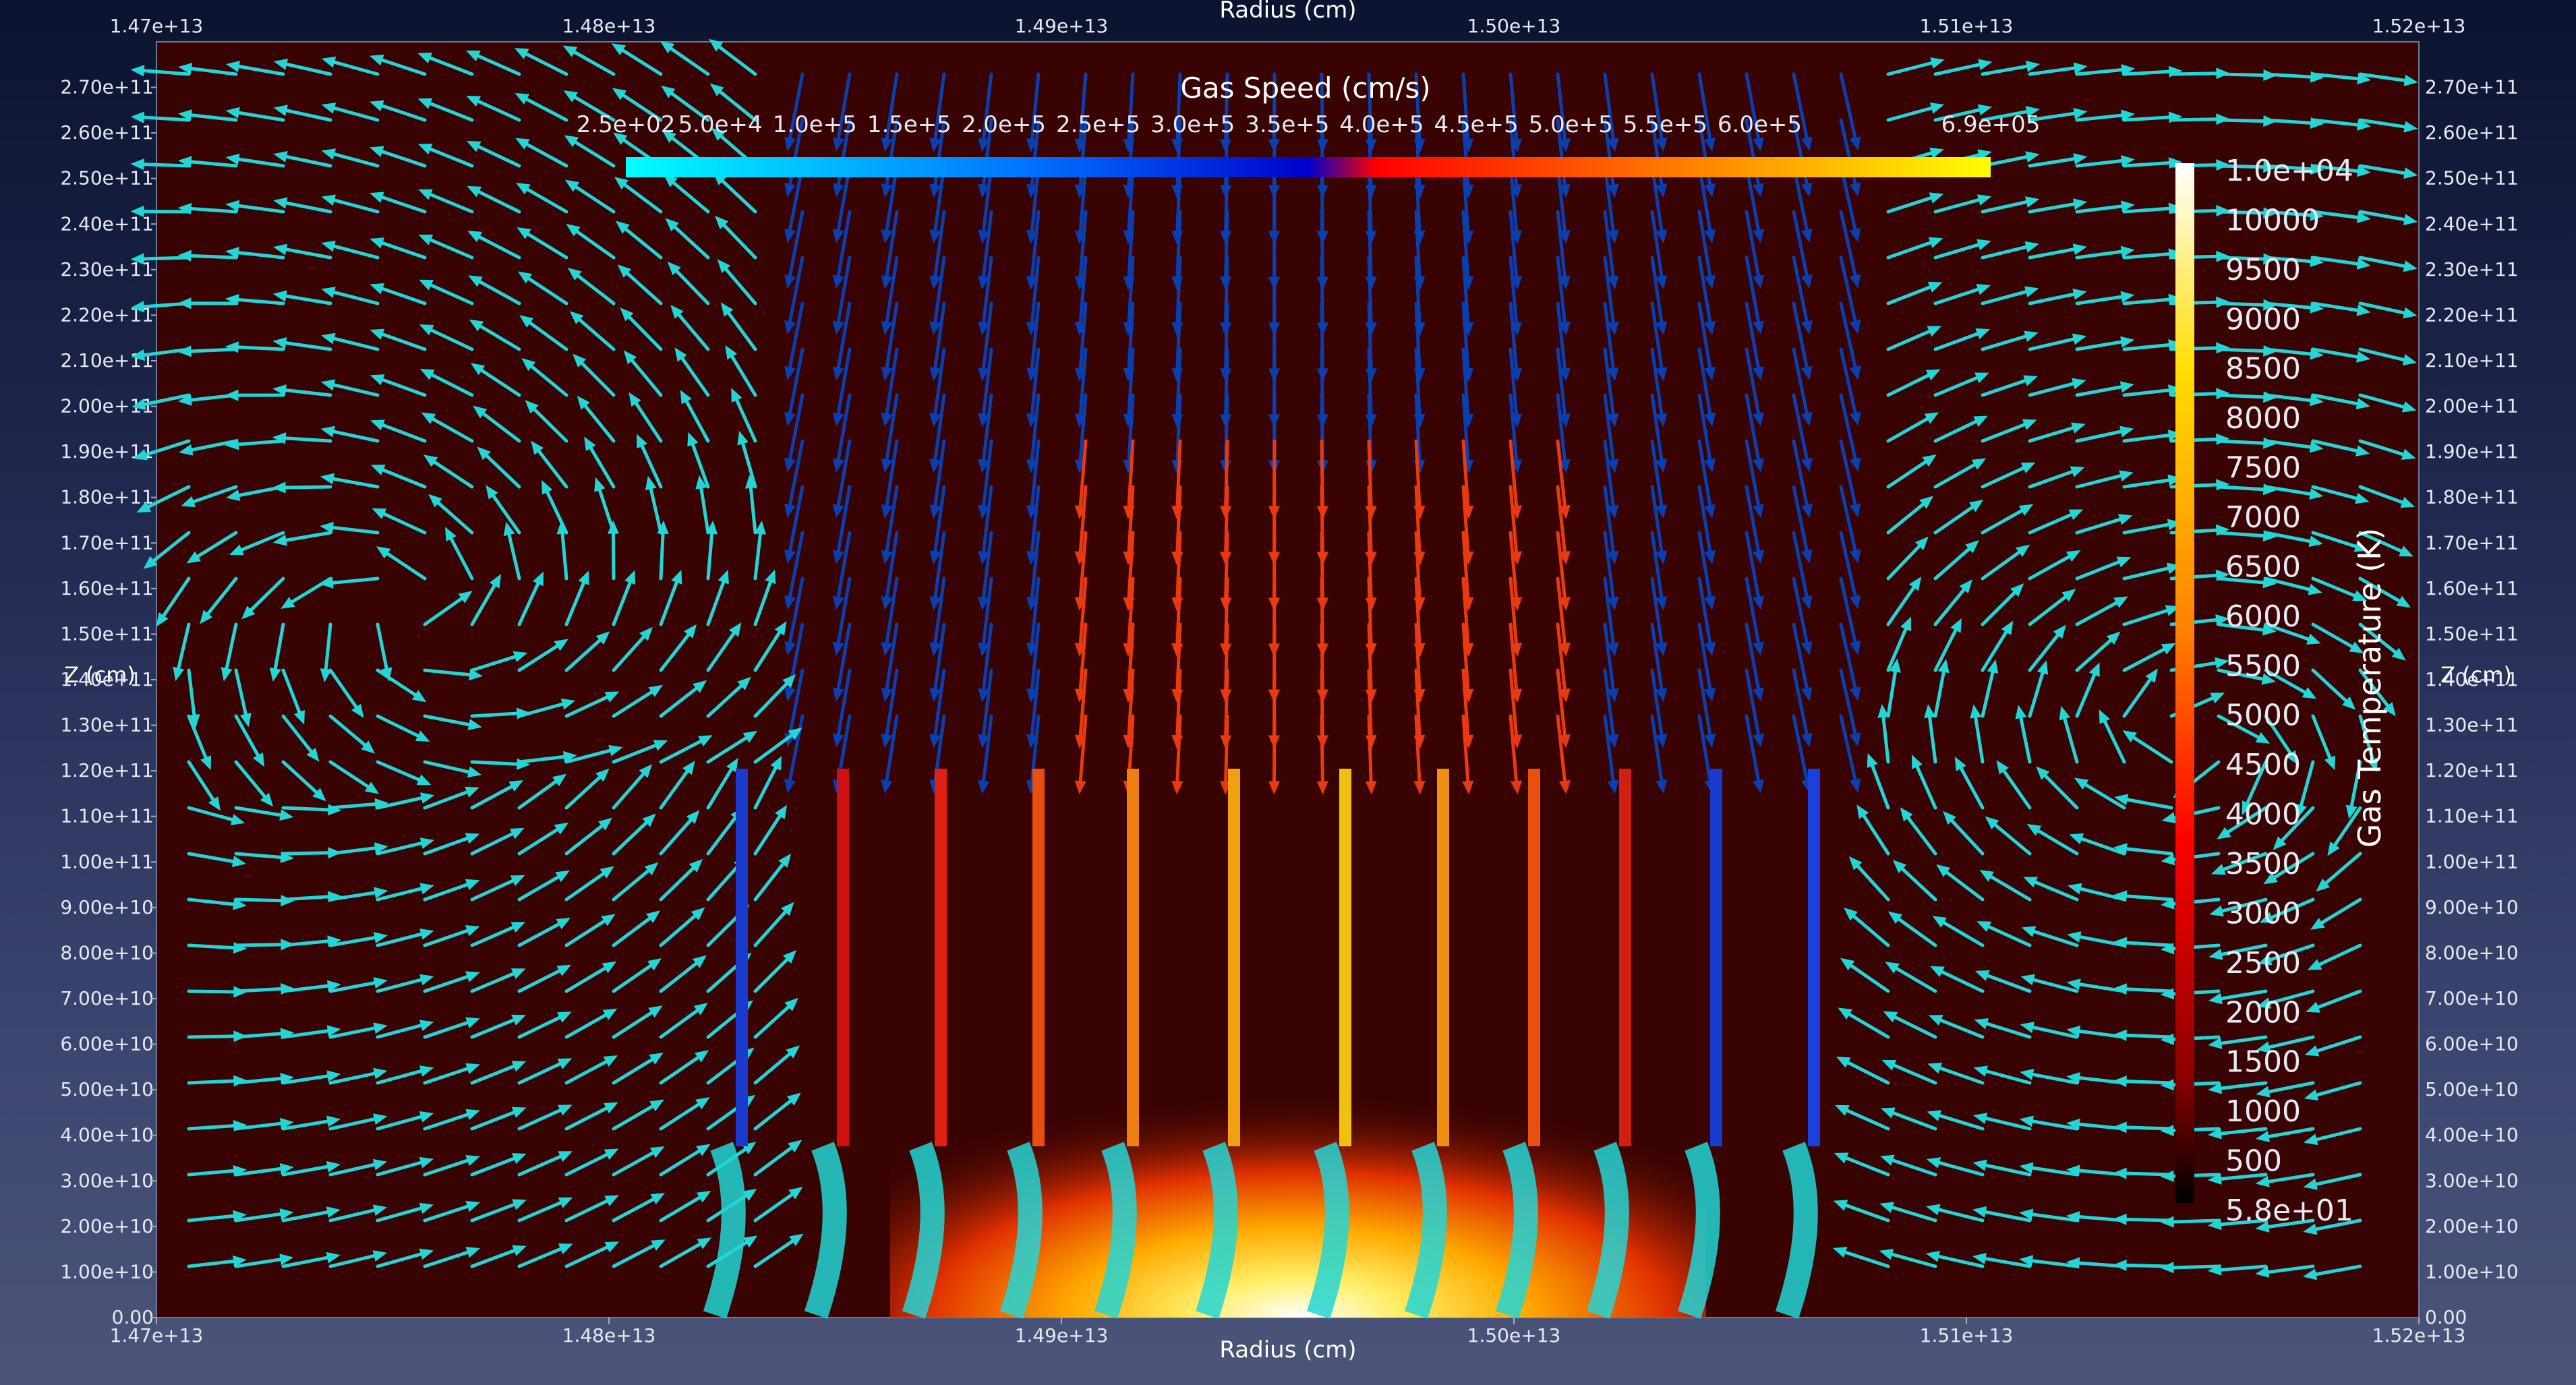 This screenshot has height=1385, width=2576. Describe the element at coordinates (1514, 1335) in the screenshot. I see `x-tick-bottom: 1.50e+13` at that location.